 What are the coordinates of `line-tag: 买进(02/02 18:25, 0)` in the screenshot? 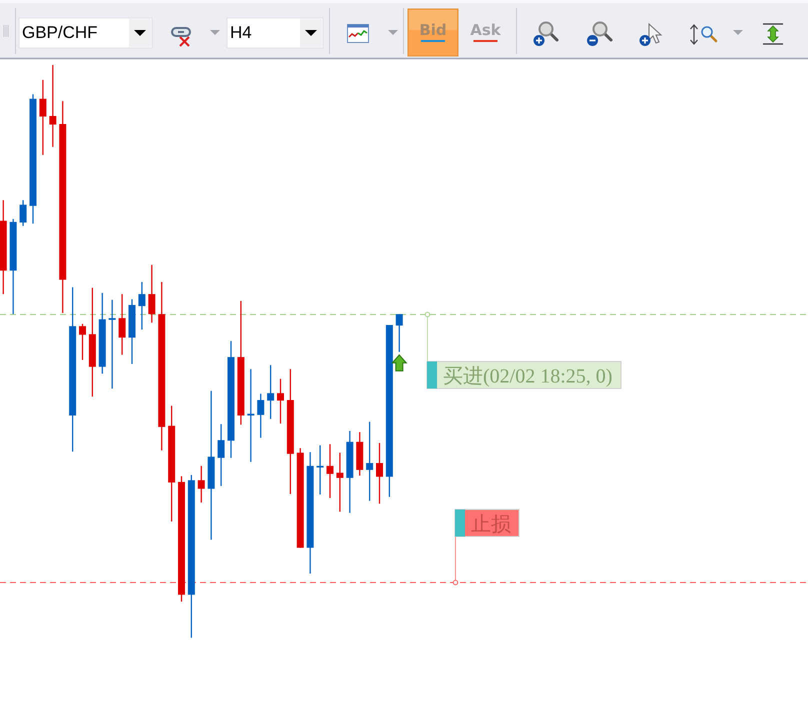 It's located at (523, 350).